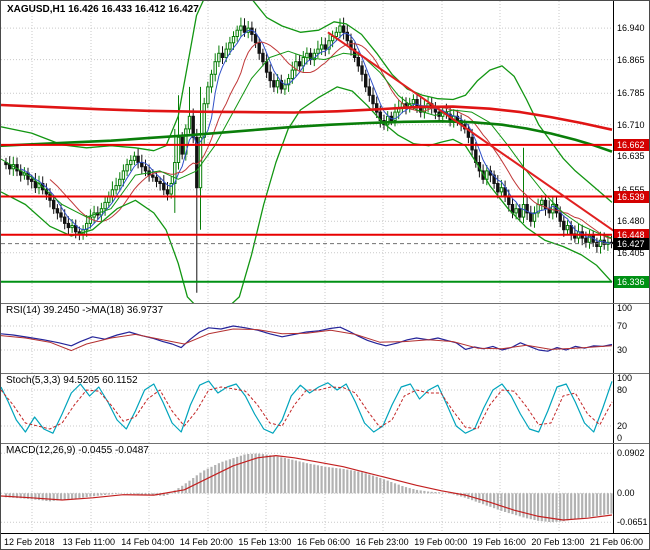 The image size is (650, 550). I want to click on ma-slow-green-line, so click(307, 136).